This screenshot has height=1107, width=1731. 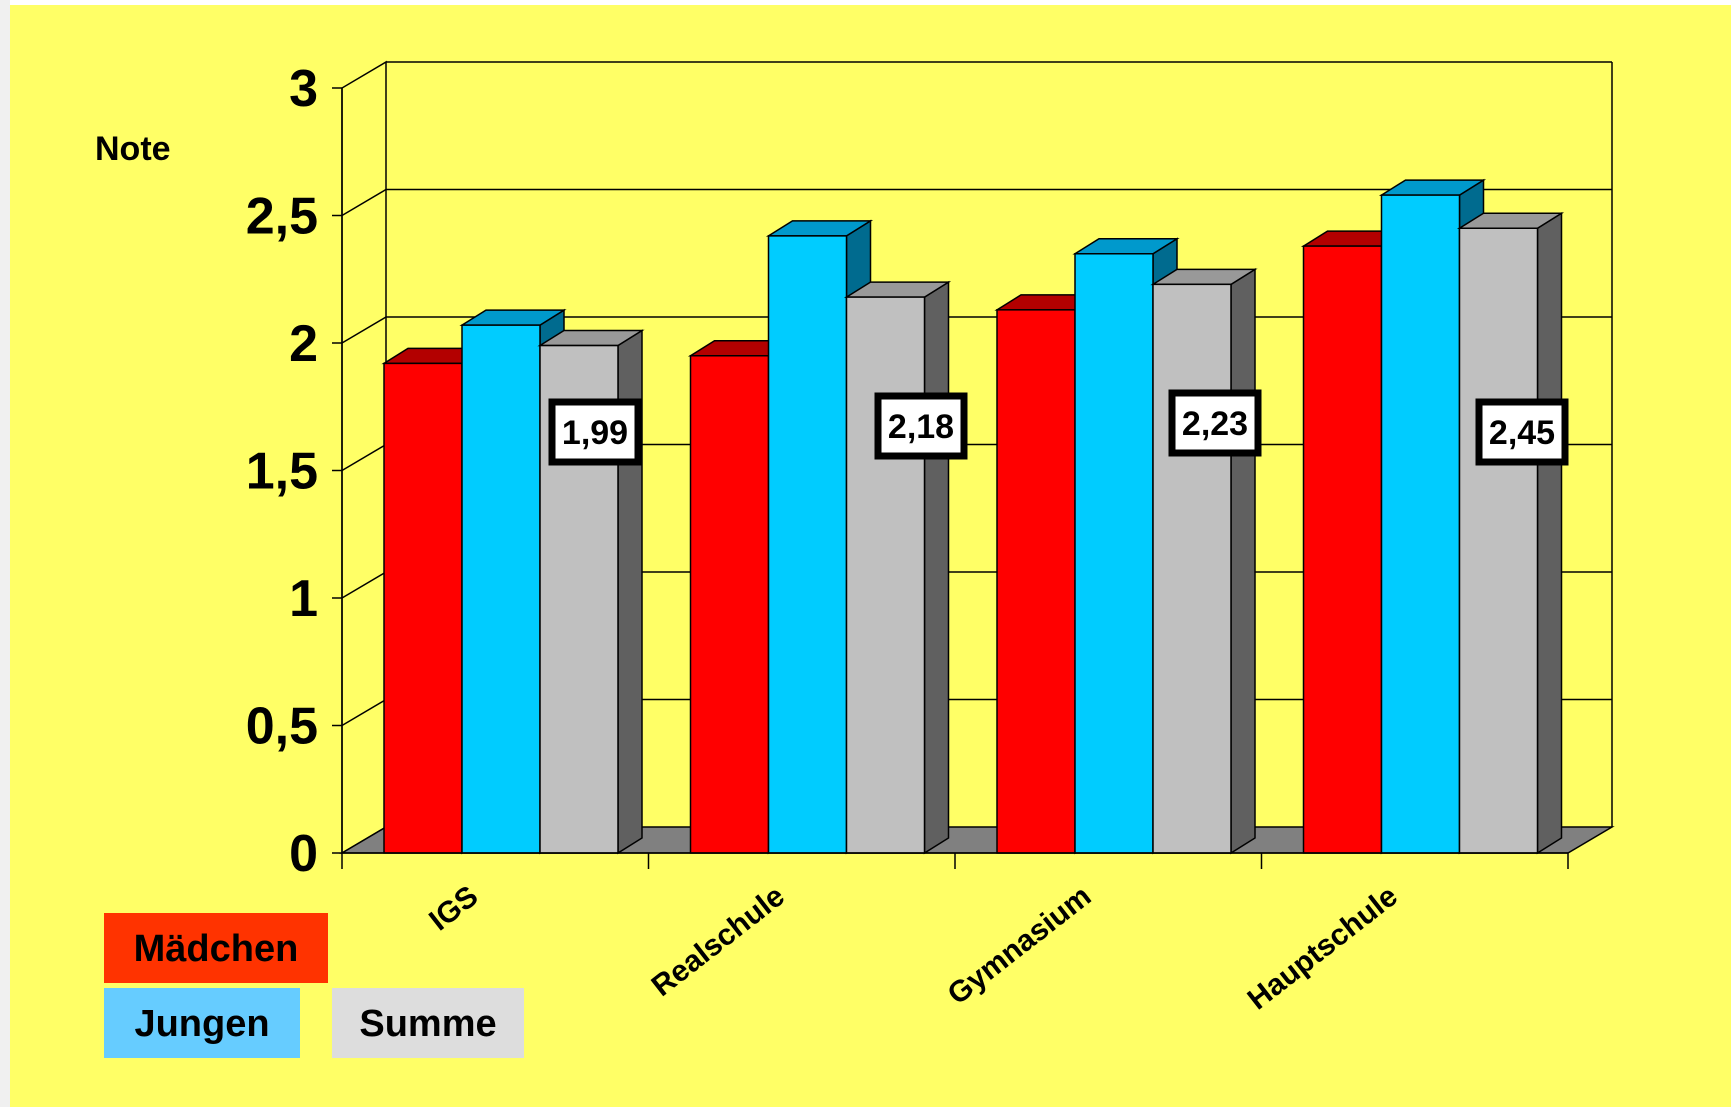 What do you see at coordinates (282, 217) in the screenshot?
I see `y-tick-label: 2,5` at bounding box center [282, 217].